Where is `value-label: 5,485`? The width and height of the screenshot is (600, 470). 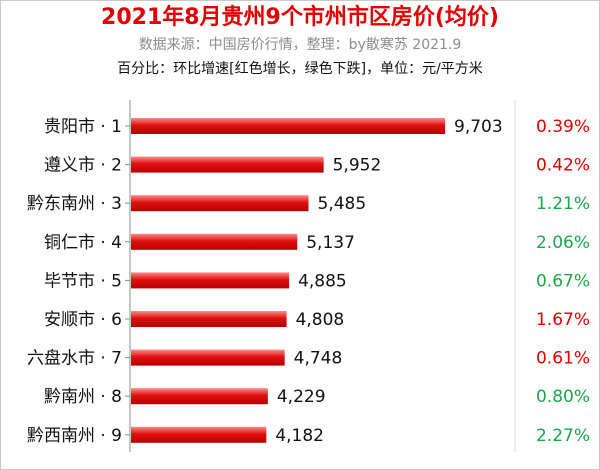
value-label: 5,485 is located at coordinates (342, 204).